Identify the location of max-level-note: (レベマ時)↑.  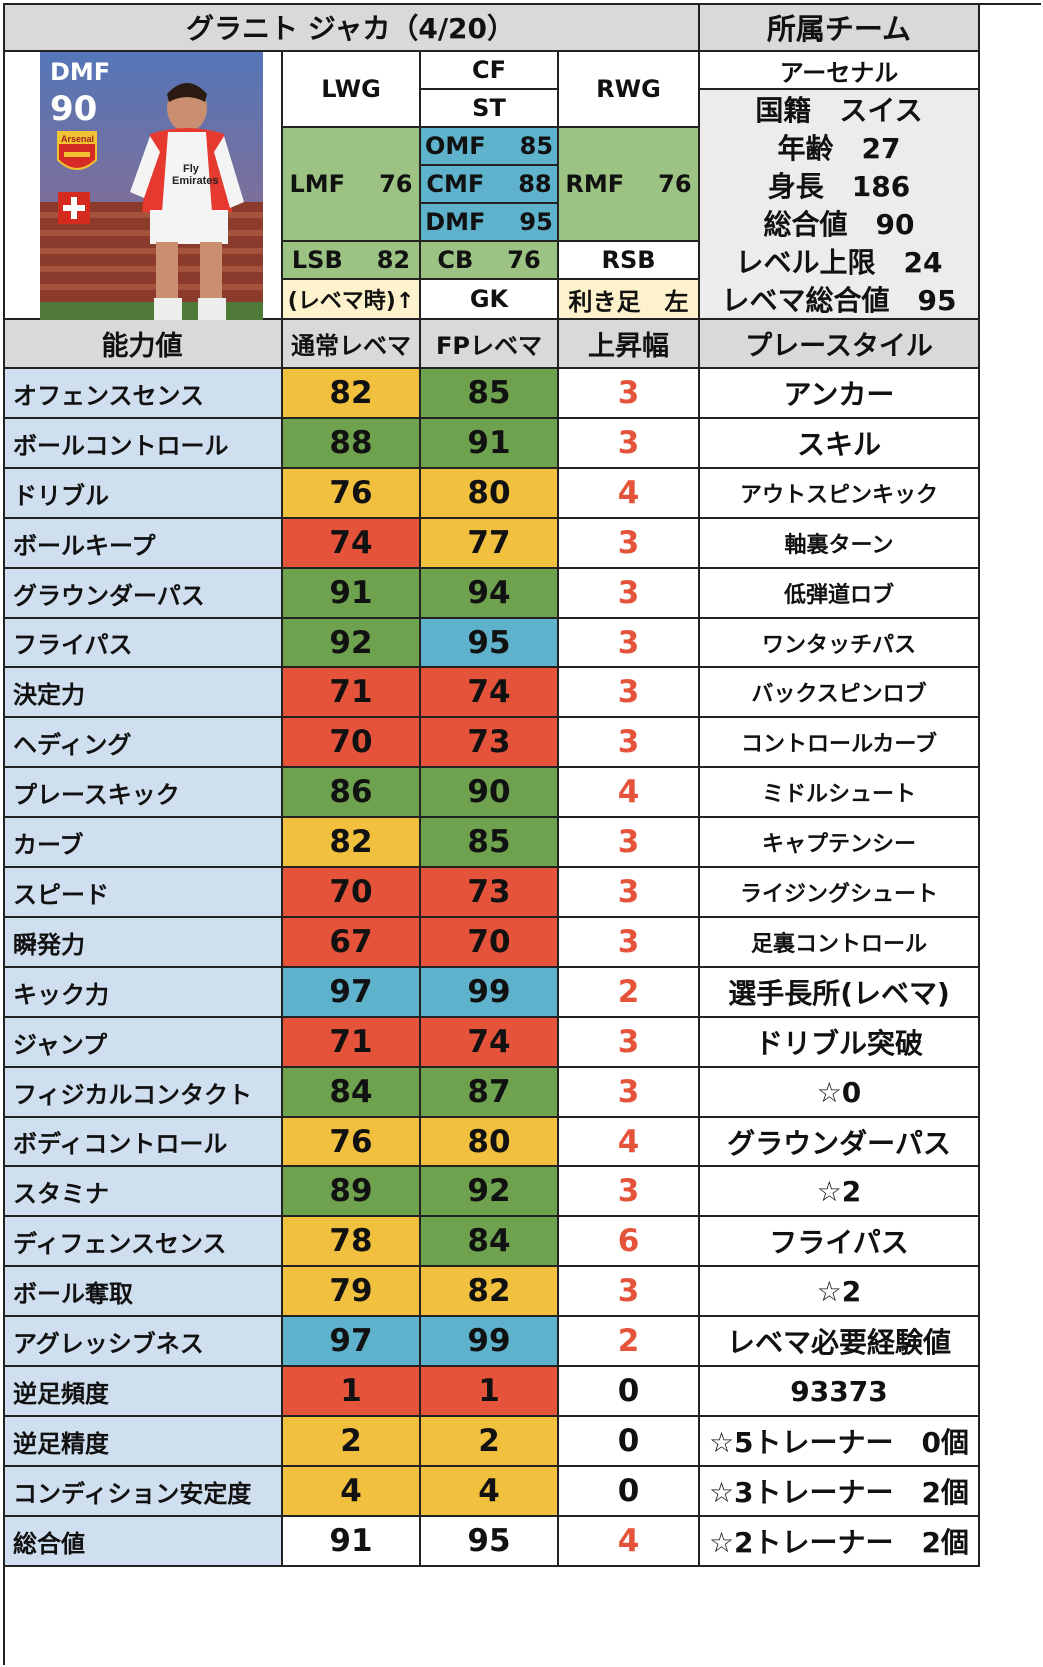
(352, 300).